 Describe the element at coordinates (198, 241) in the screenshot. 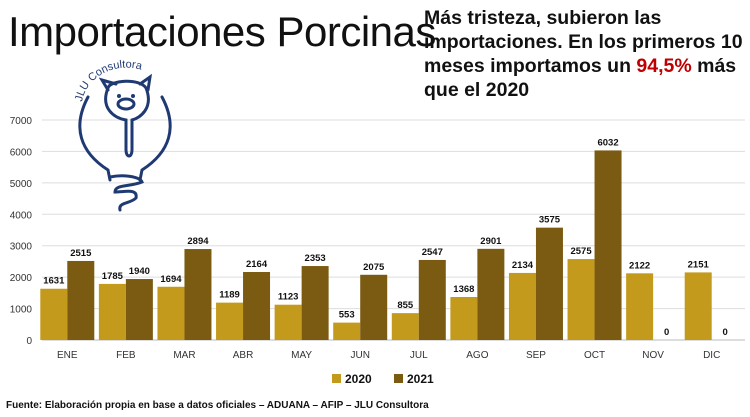

I see `data-label: 2894` at that location.